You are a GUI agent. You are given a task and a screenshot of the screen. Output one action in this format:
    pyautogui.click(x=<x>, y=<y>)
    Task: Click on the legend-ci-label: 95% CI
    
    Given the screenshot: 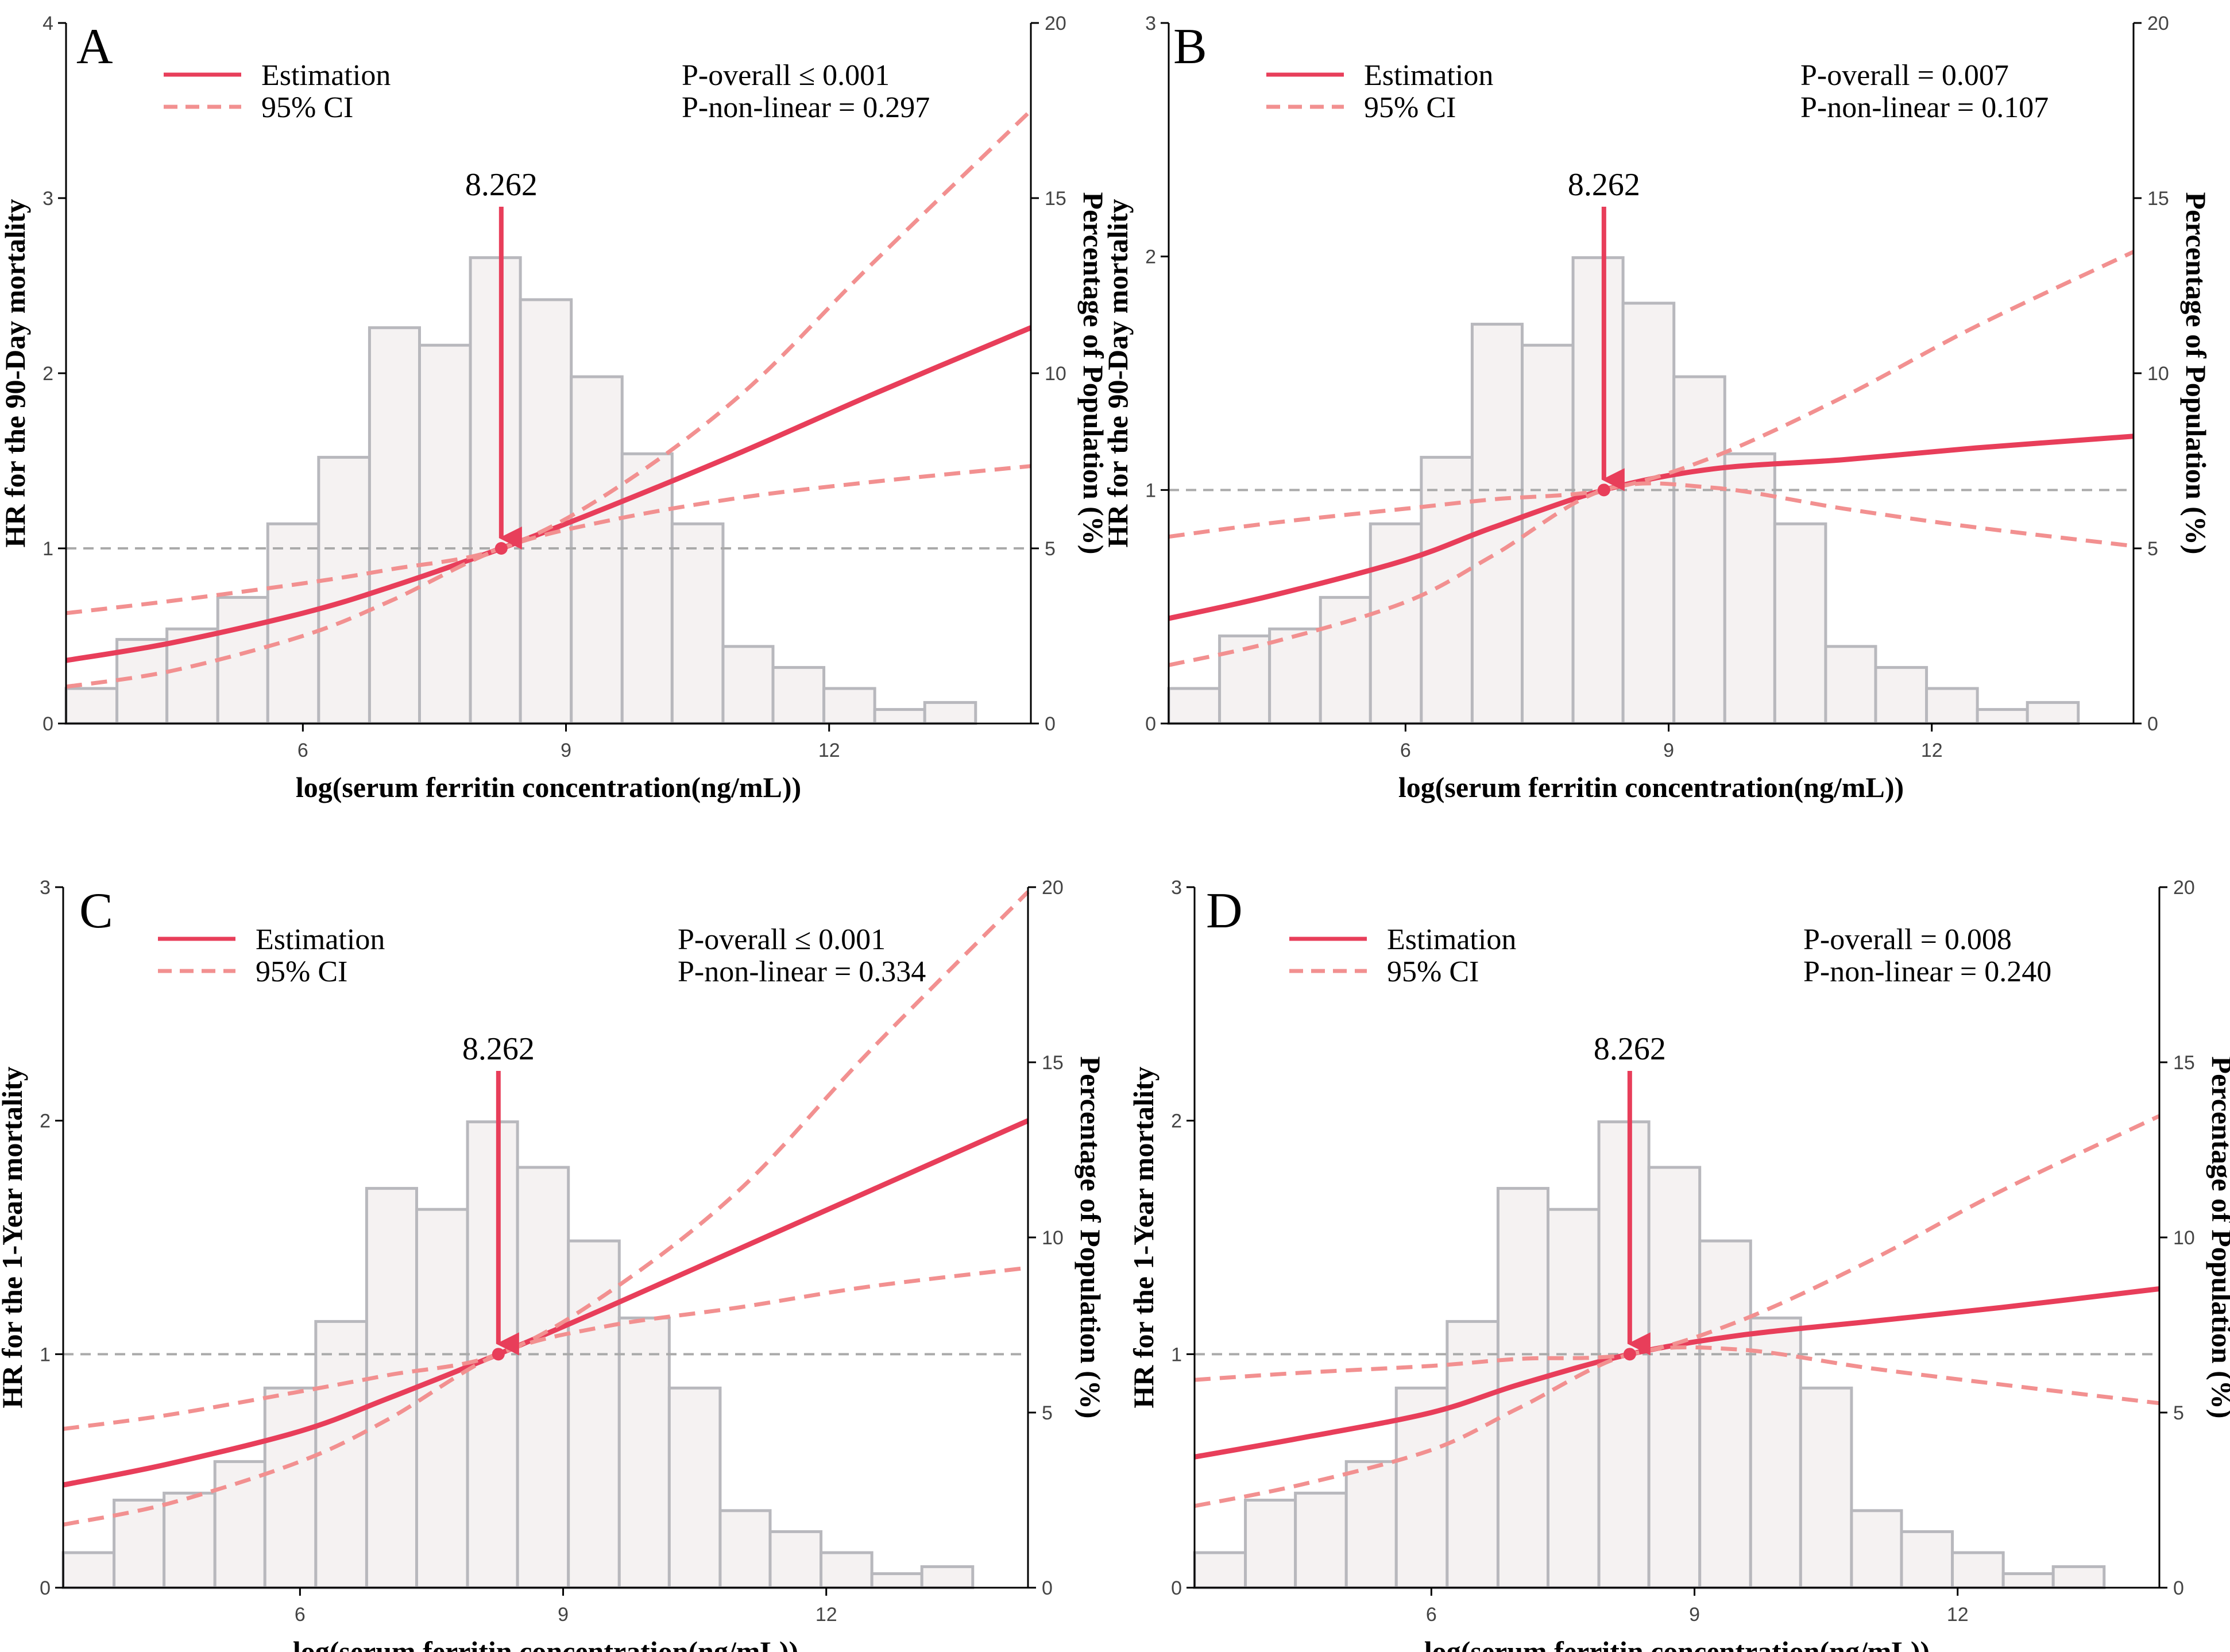 What is the action you would take?
    pyautogui.click(x=1410, y=107)
    